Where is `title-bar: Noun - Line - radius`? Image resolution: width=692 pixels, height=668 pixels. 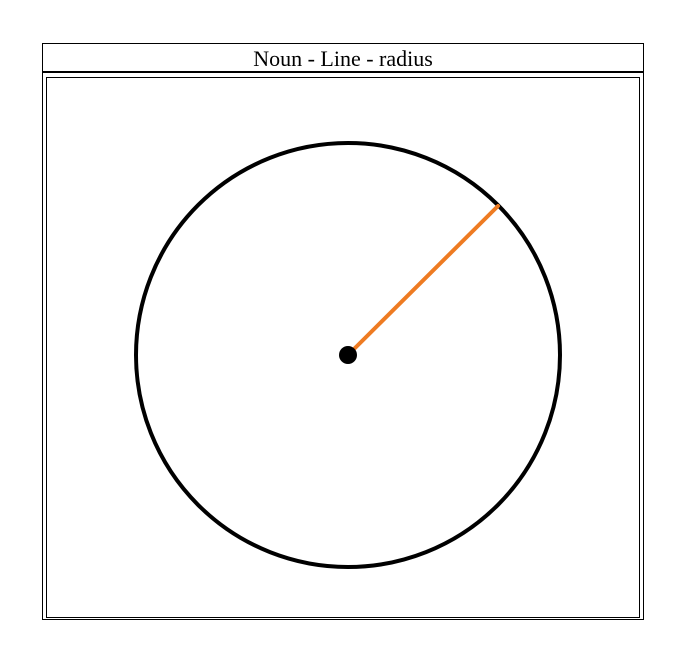 title-bar: Noun - Line - radius is located at coordinates (343, 58).